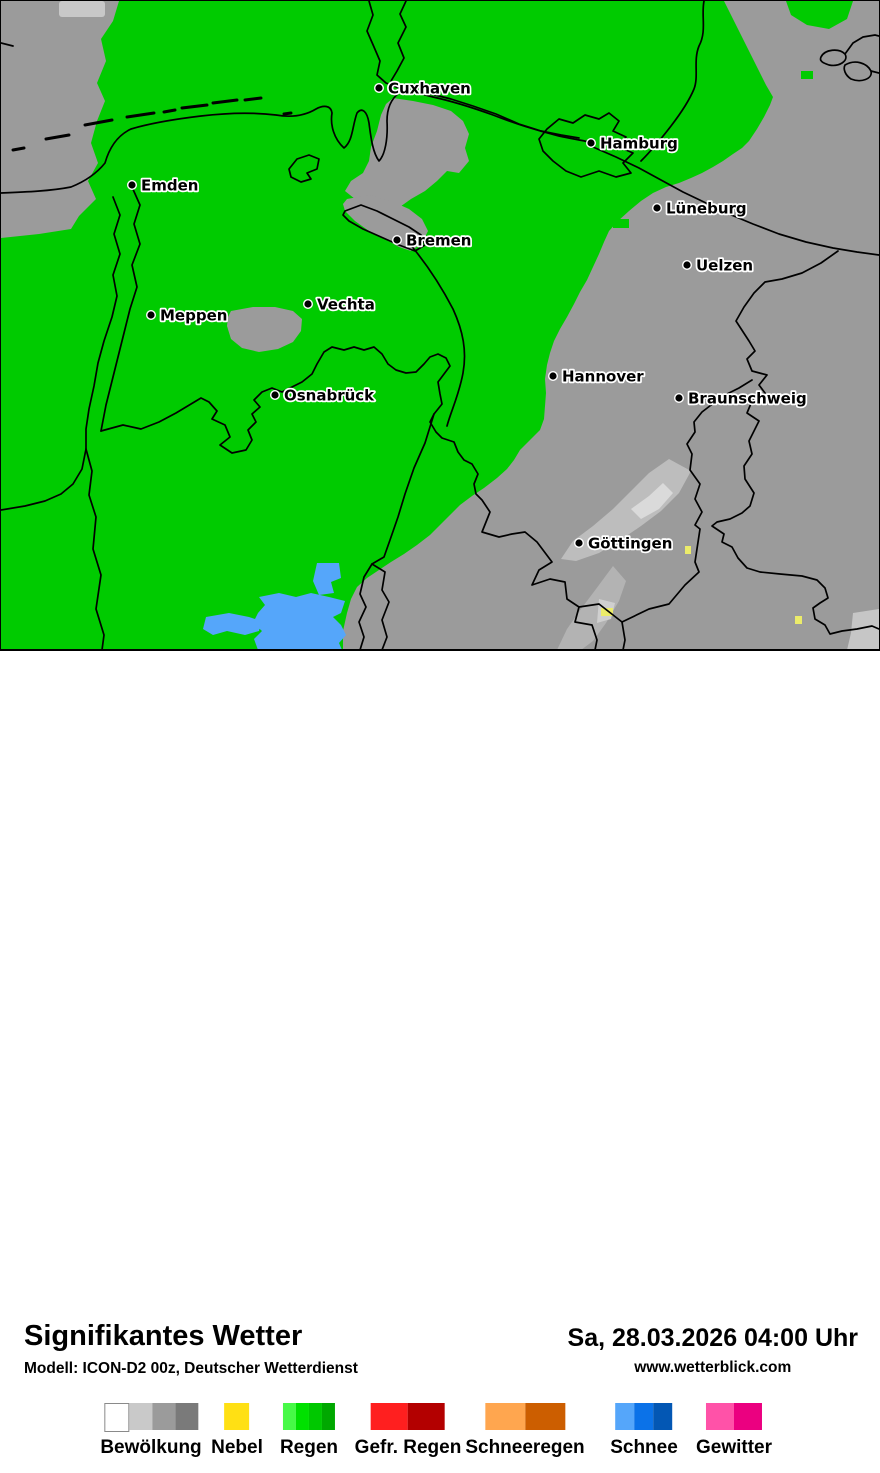 This screenshot has height=1473, width=880. Describe the element at coordinates (408, 1447) in the screenshot. I see `legend-label: Gefr. Regen` at that location.